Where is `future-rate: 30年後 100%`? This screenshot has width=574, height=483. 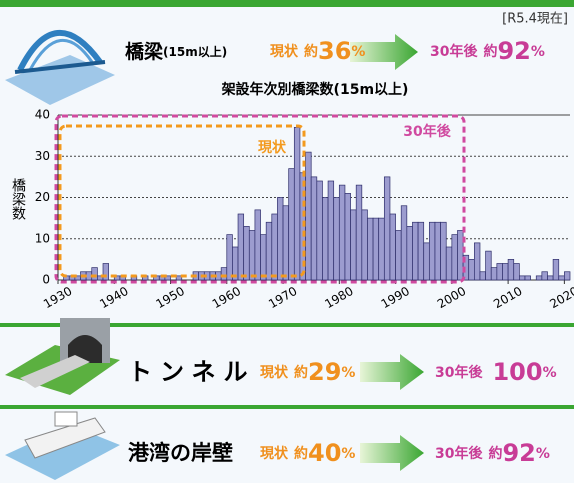
future-rate: 30年後 100% is located at coordinates (496, 372).